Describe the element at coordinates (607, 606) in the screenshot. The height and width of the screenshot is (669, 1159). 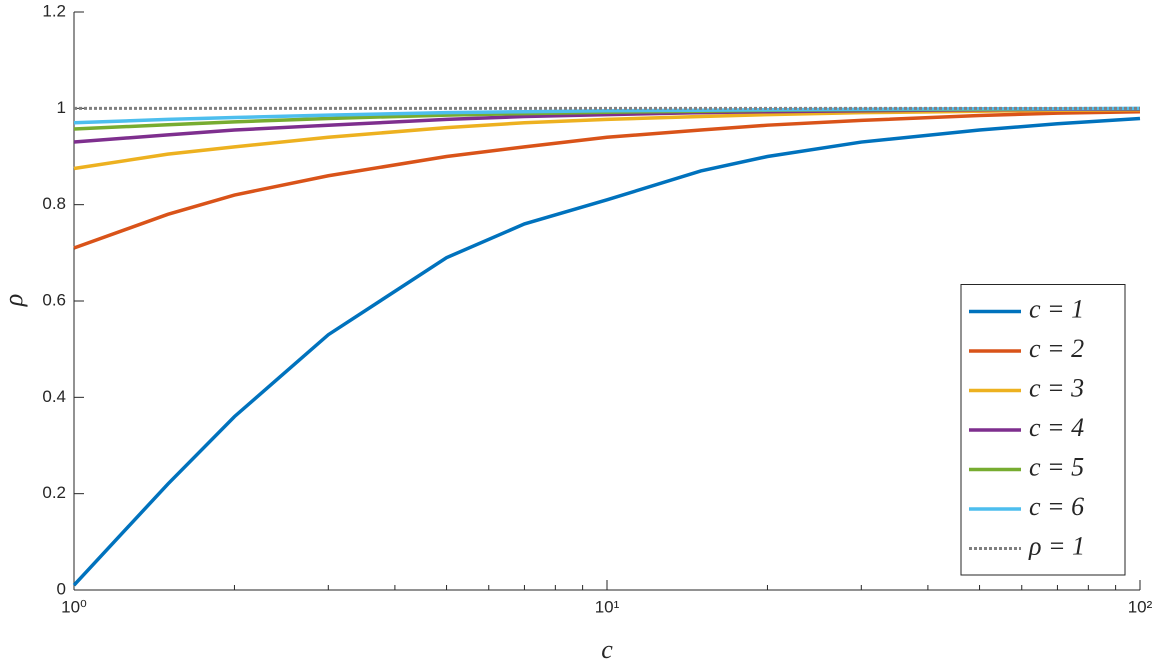
I see `x-tick-label: 10¹` at that location.